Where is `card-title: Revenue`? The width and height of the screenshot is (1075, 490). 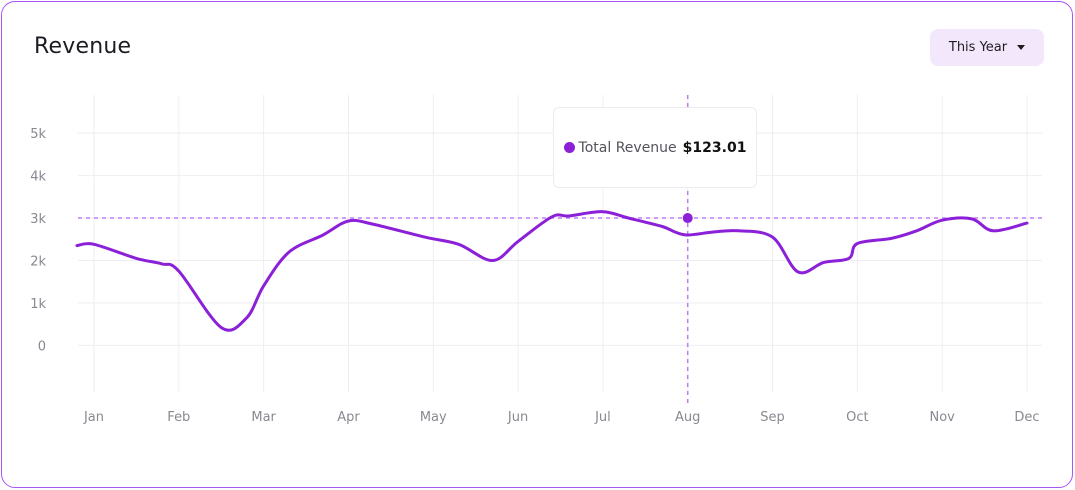 card-title: Revenue is located at coordinates (83, 46).